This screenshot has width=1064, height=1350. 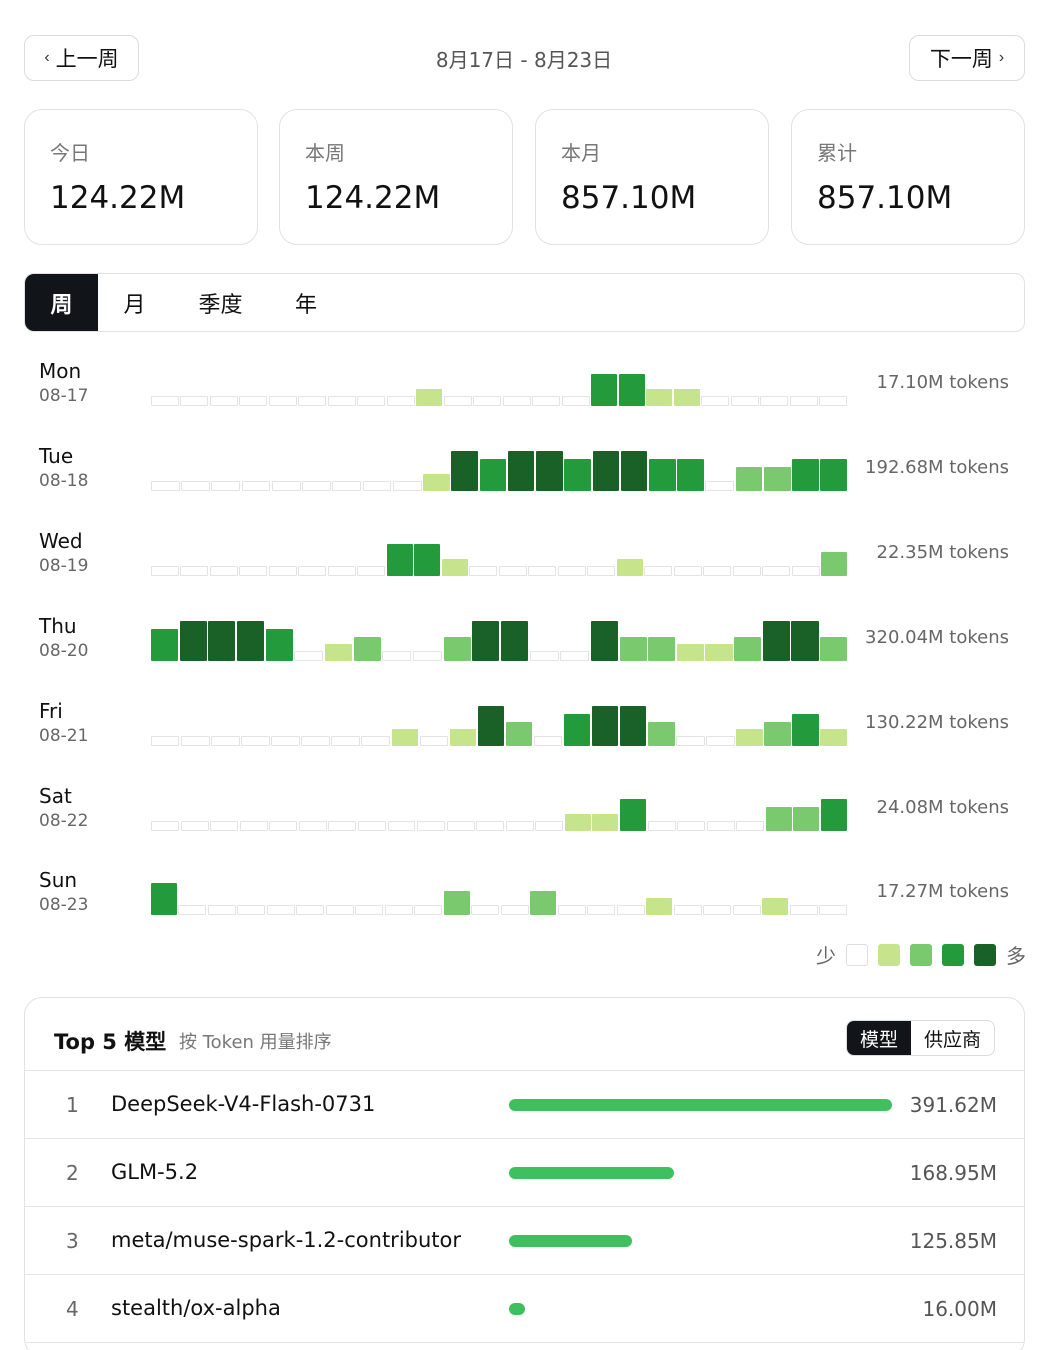 What do you see at coordinates (81, 58) in the screenshot?
I see `prev-week-button: ‹ 上一周` at bounding box center [81, 58].